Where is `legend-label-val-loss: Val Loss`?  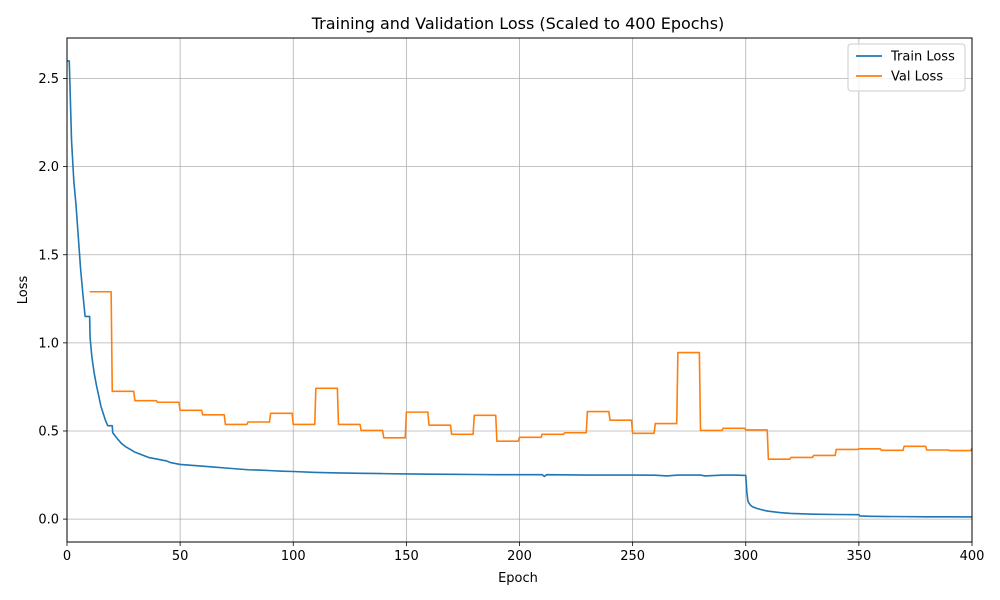
legend-label-val-loss: Val Loss is located at coordinates (917, 77).